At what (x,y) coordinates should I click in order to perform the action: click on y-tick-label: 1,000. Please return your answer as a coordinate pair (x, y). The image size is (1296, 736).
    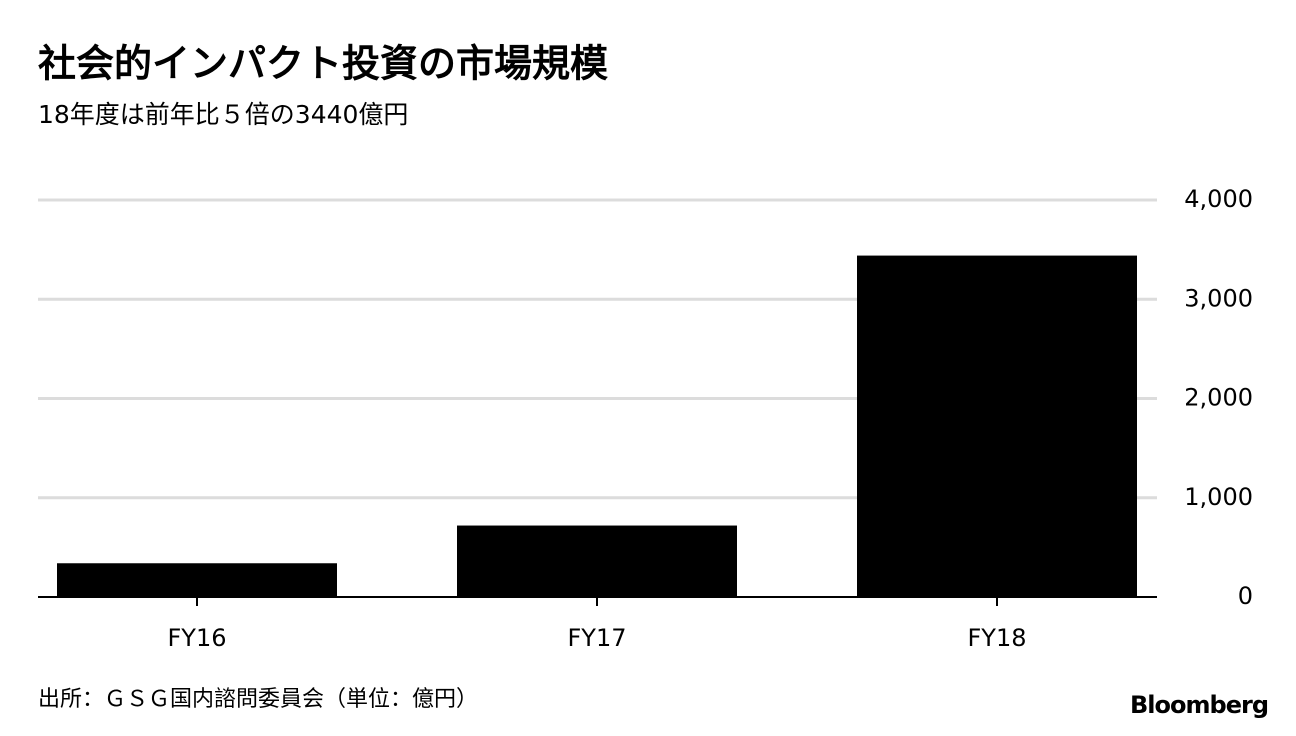
    Looking at the image, I should click on (1218, 497).